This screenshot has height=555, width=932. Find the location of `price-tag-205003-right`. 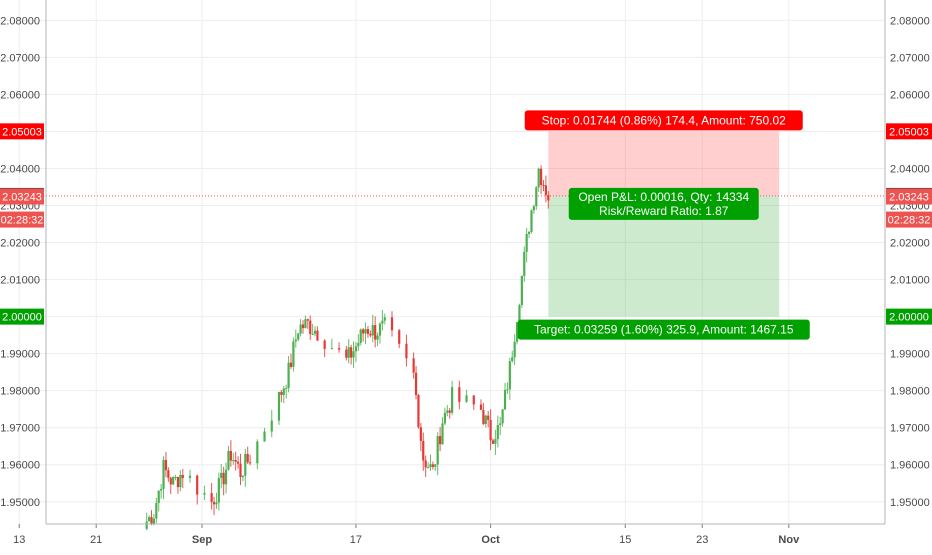

price-tag-205003-right is located at coordinates (909, 131).